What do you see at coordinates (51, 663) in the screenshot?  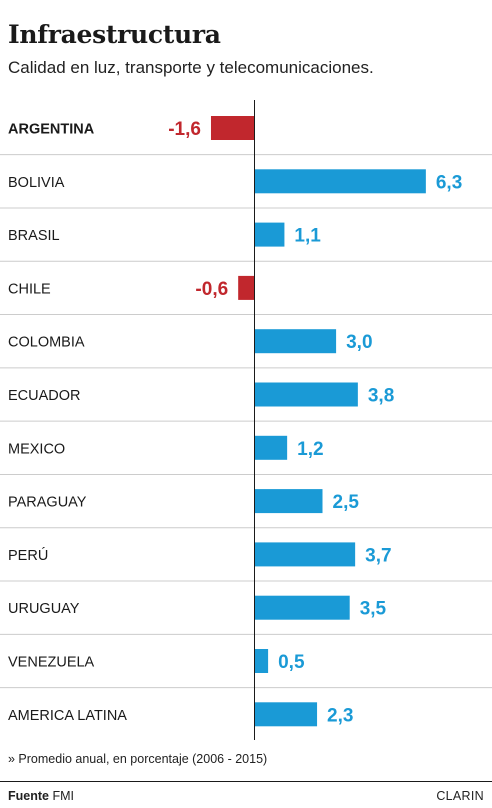 I see `category-label: VENEZUELA` at bounding box center [51, 663].